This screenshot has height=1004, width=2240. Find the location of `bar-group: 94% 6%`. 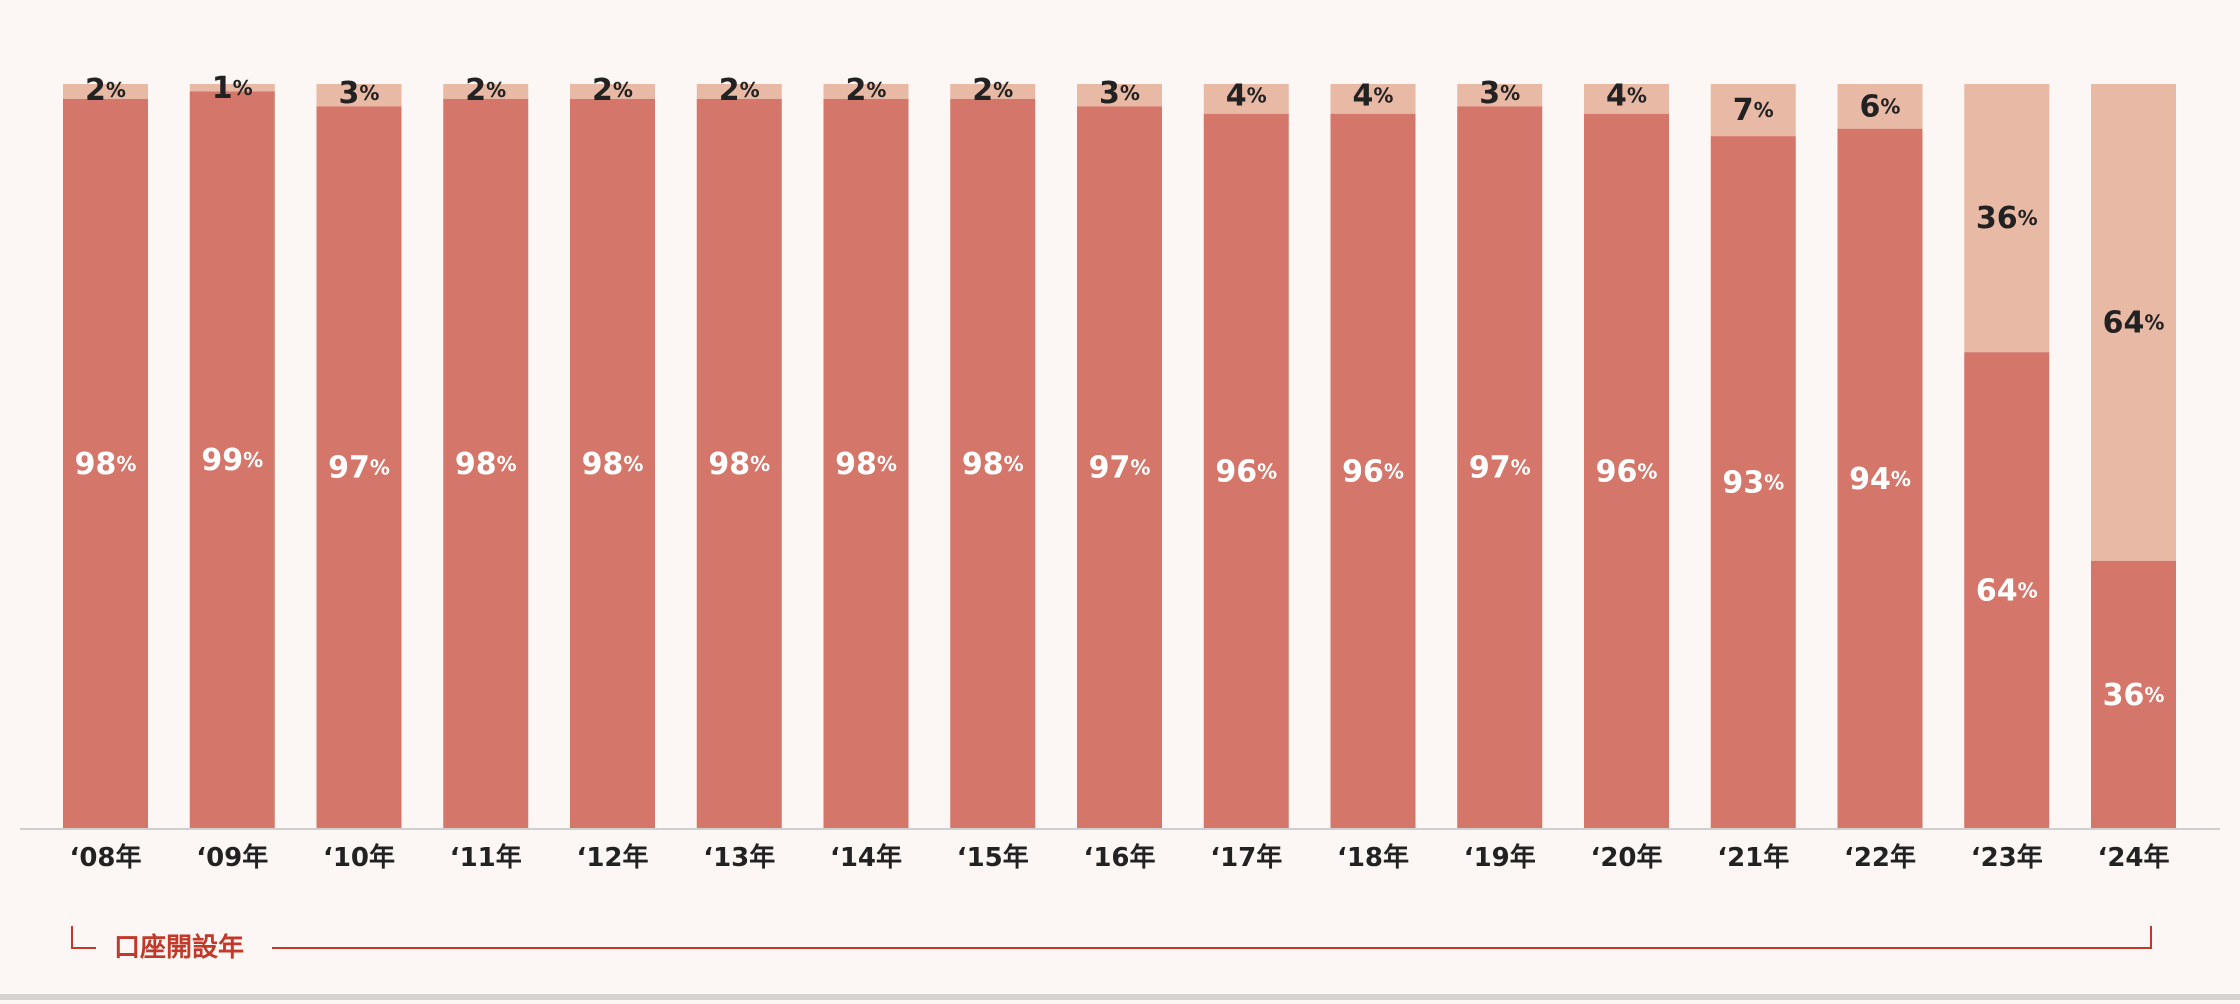

bar-group: 94% 6% is located at coordinates (1880, 456).